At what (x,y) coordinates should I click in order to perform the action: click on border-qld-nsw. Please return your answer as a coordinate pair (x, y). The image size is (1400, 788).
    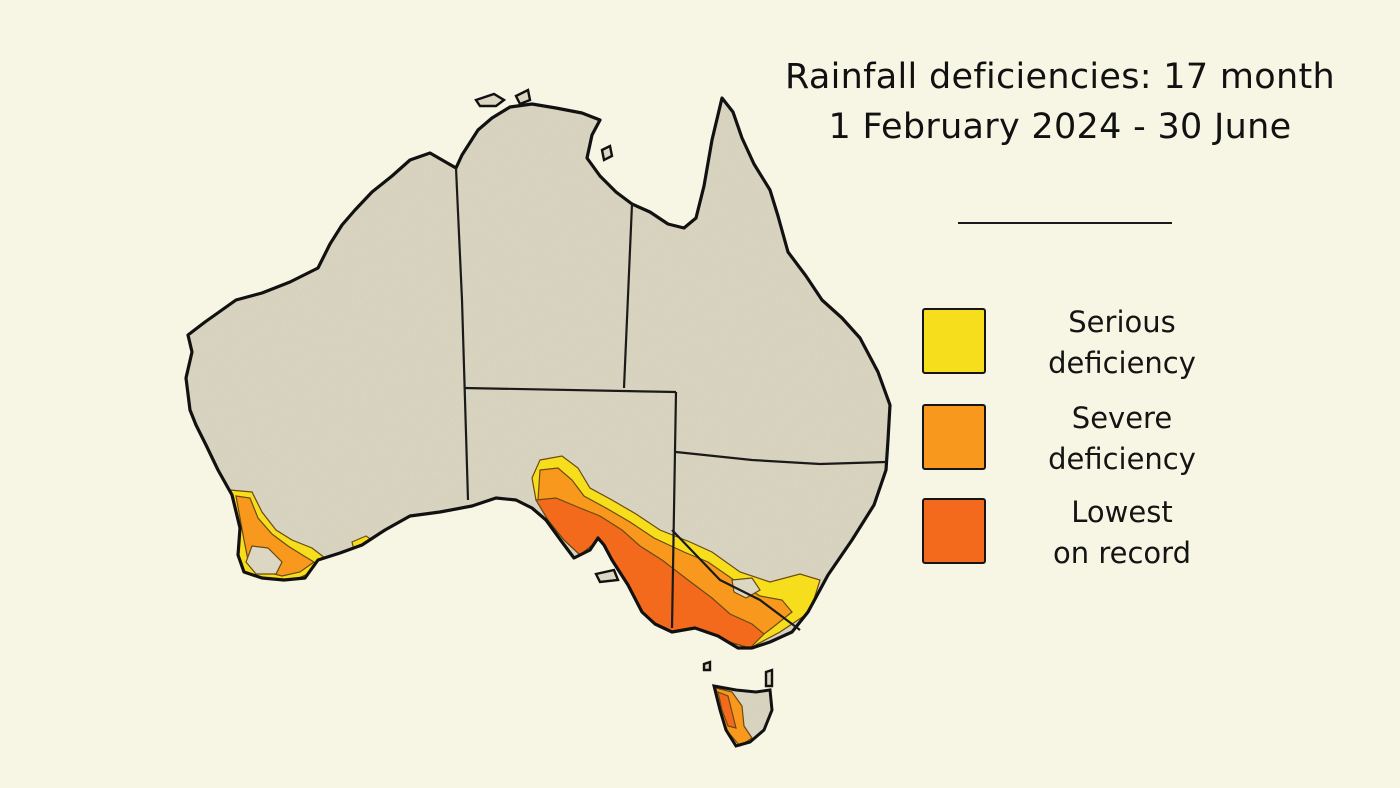
    Looking at the image, I should click on (781, 458).